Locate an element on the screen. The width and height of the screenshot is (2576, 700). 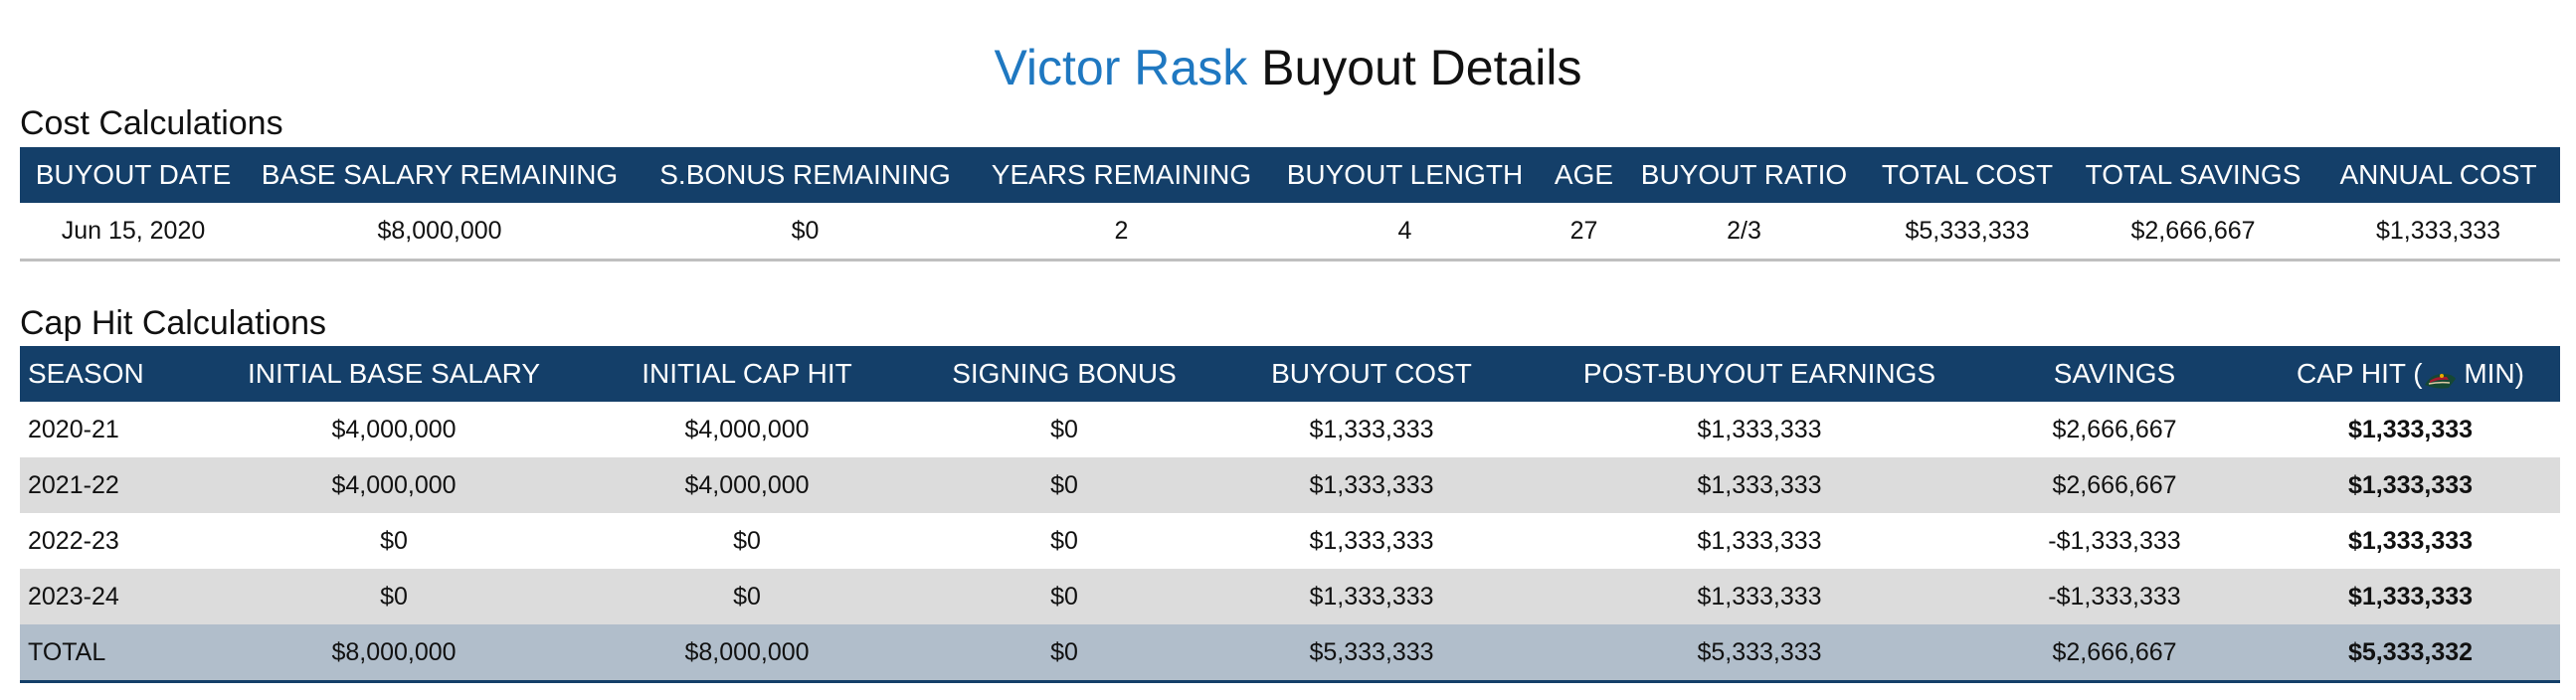
column-header: BUYOUT COST is located at coordinates (1372, 374).